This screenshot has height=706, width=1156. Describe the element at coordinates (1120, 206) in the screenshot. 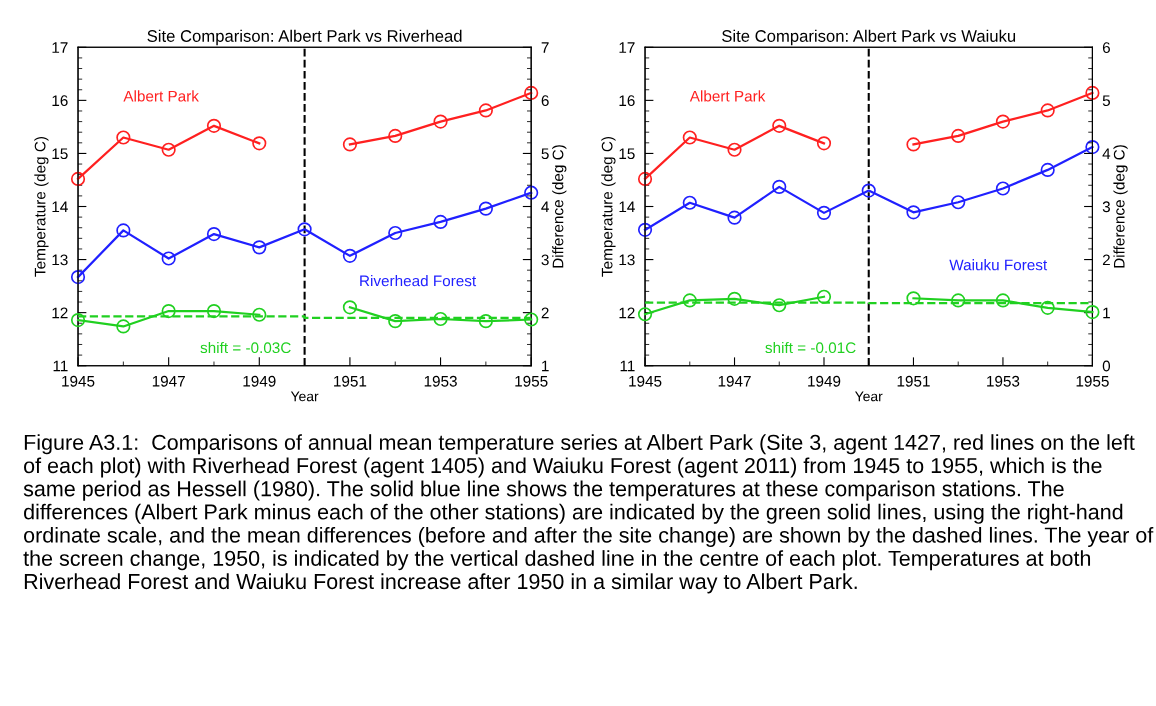

I see `y2-axis-title: Difference (deg C)` at that location.